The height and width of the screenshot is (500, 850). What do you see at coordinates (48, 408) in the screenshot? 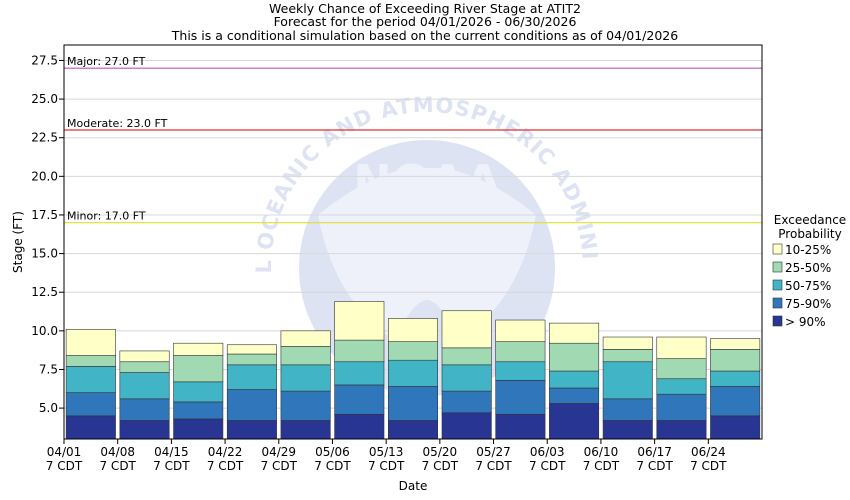
I see `y-tick-label: 5.0` at bounding box center [48, 408].